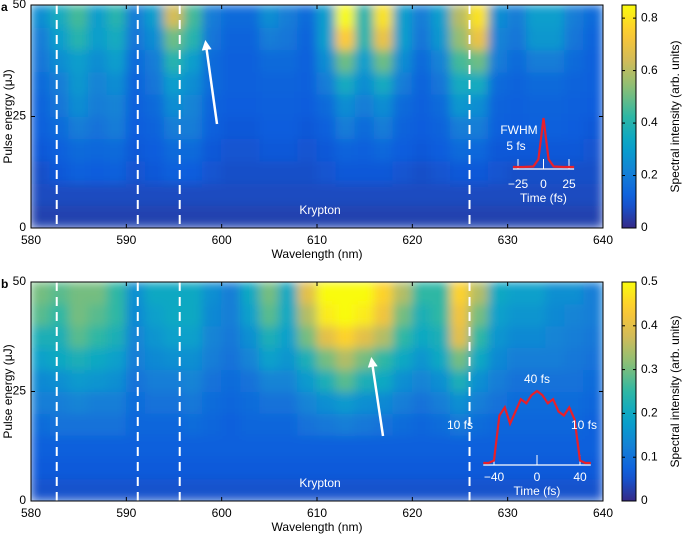 The width and height of the screenshot is (685, 539). What do you see at coordinates (460, 425) in the screenshot?
I see `inset-annotation: 10 fs` at bounding box center [460, 425].